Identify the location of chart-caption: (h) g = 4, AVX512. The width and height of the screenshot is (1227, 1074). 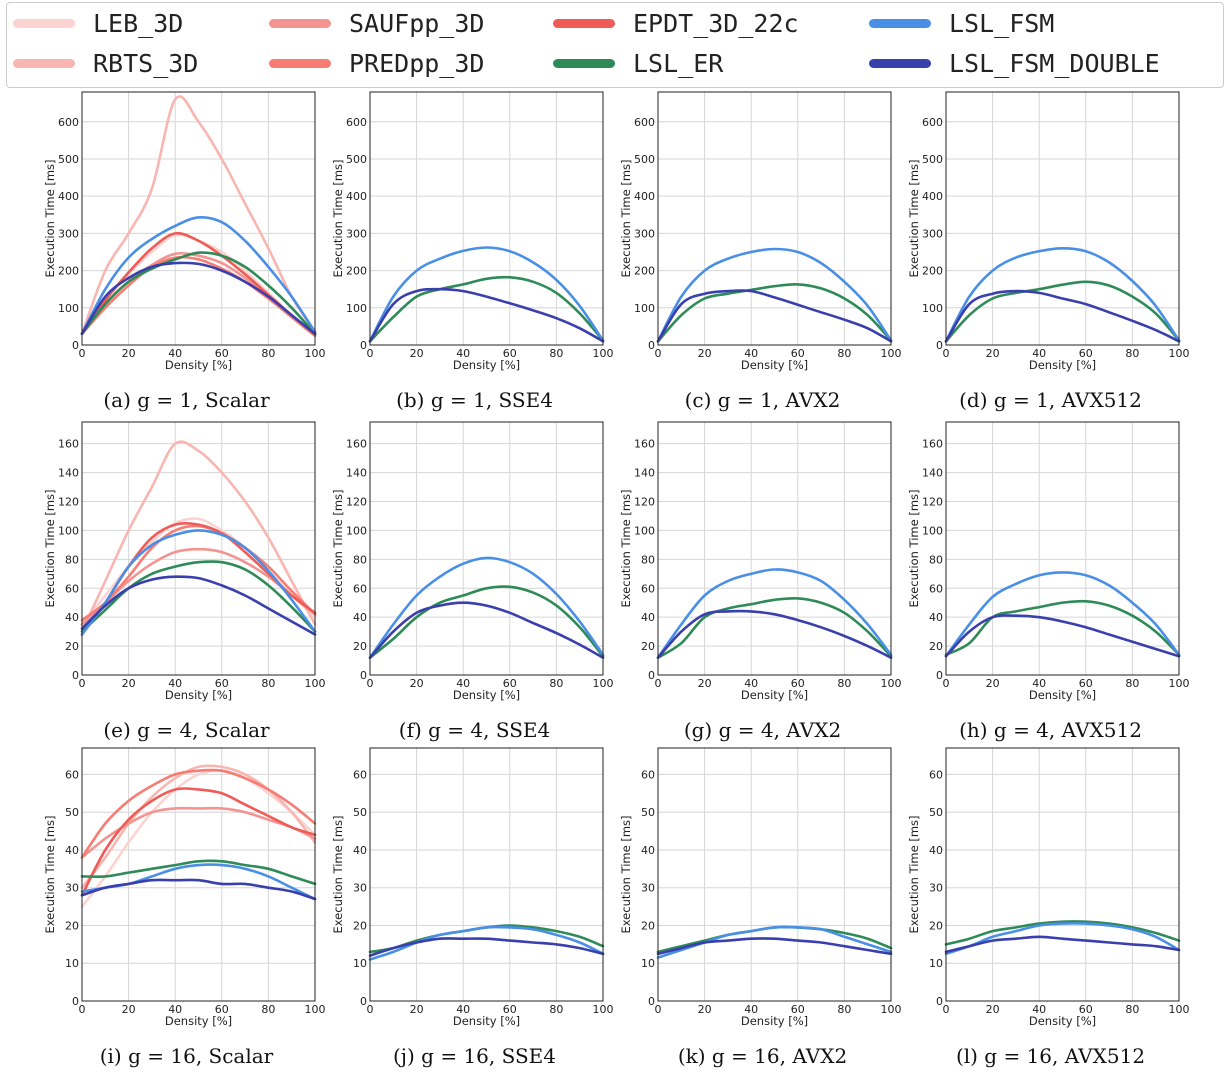
(1050, 730).